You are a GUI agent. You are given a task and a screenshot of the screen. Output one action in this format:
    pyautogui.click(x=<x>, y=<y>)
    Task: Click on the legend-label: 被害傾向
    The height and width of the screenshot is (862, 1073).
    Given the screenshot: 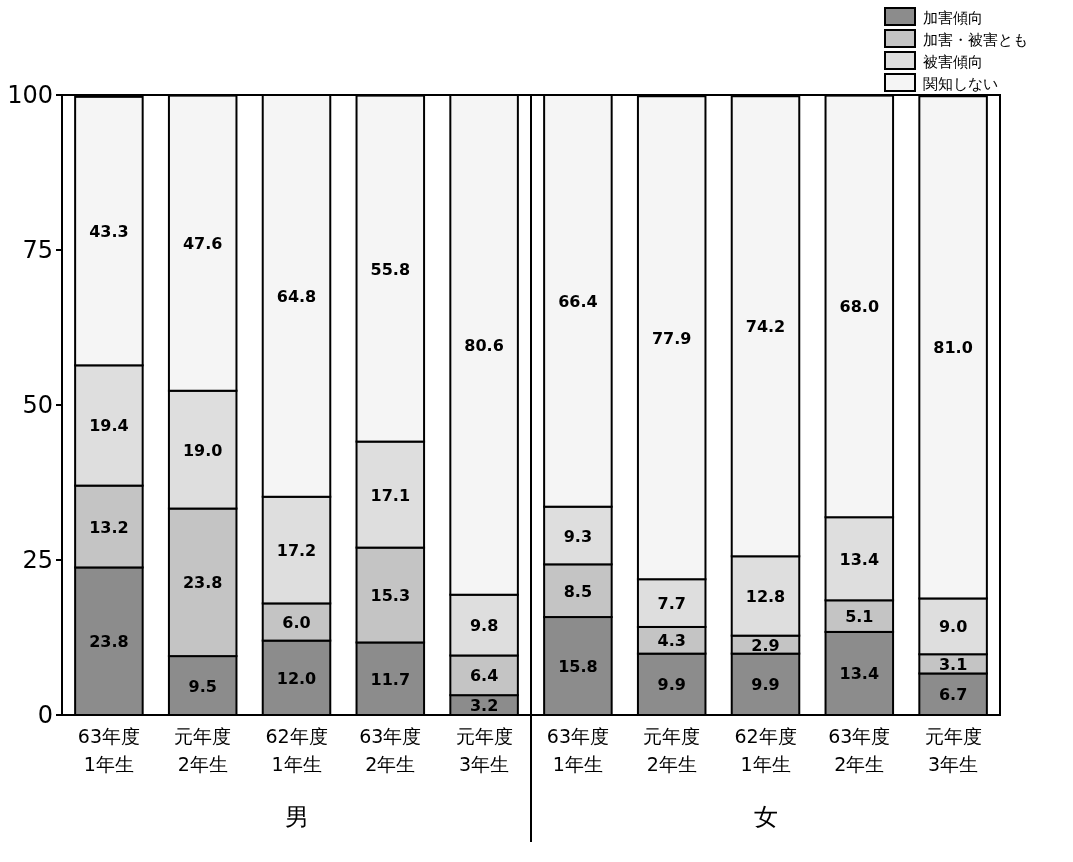 What is the action you would take?
    pyautogui.click(x=953, y=62)
    